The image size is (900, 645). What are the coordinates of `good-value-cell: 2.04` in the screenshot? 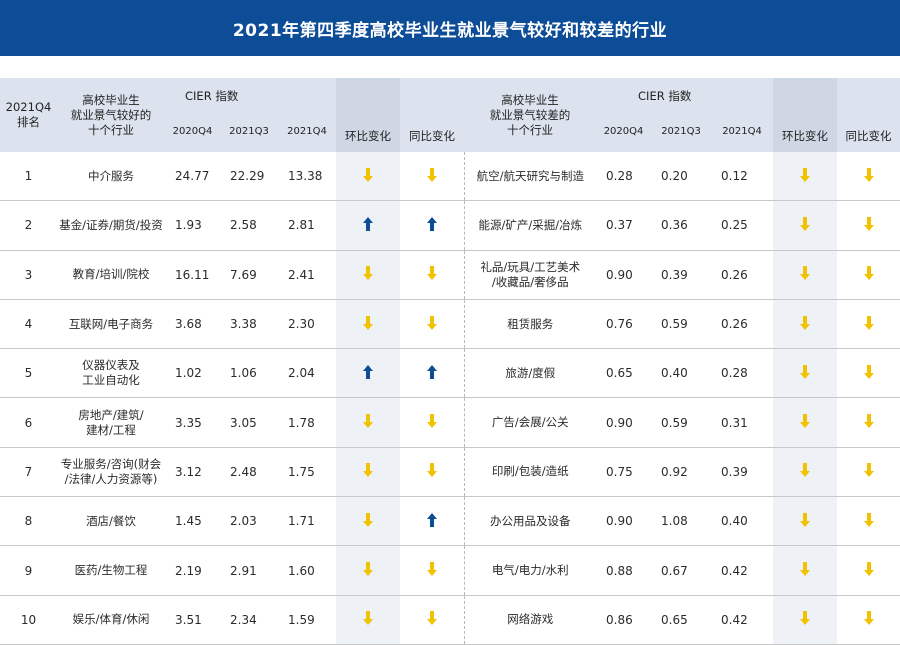 It's located at (307, 373).